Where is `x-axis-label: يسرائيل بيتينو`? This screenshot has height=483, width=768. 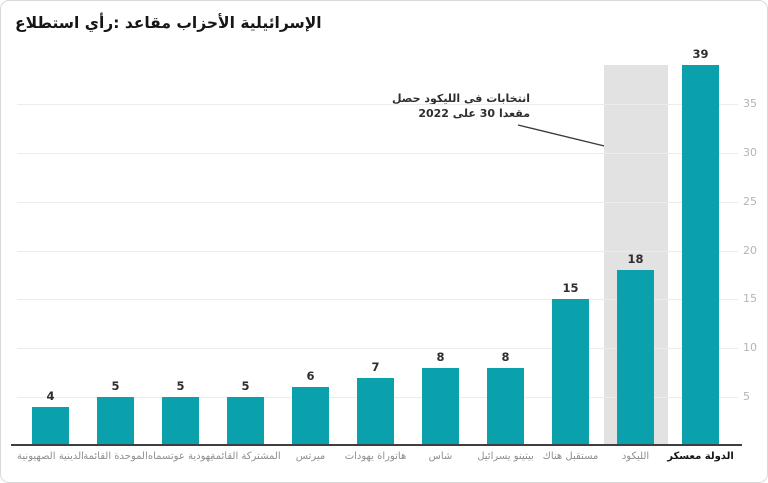
x-axis-label: يسرائيل بيتينو is located at coordinates (505, 456).